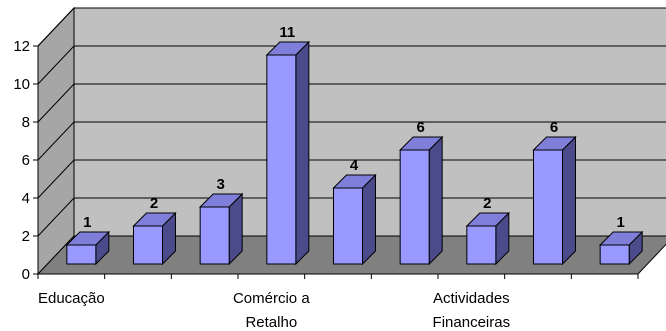 Image resolution: width=666 pixels, height=331 pixels. What do you see at coordinates (471, 298) in the screenshot?
I see `x-category-label: Actividades` at bounding box center [471, 298].